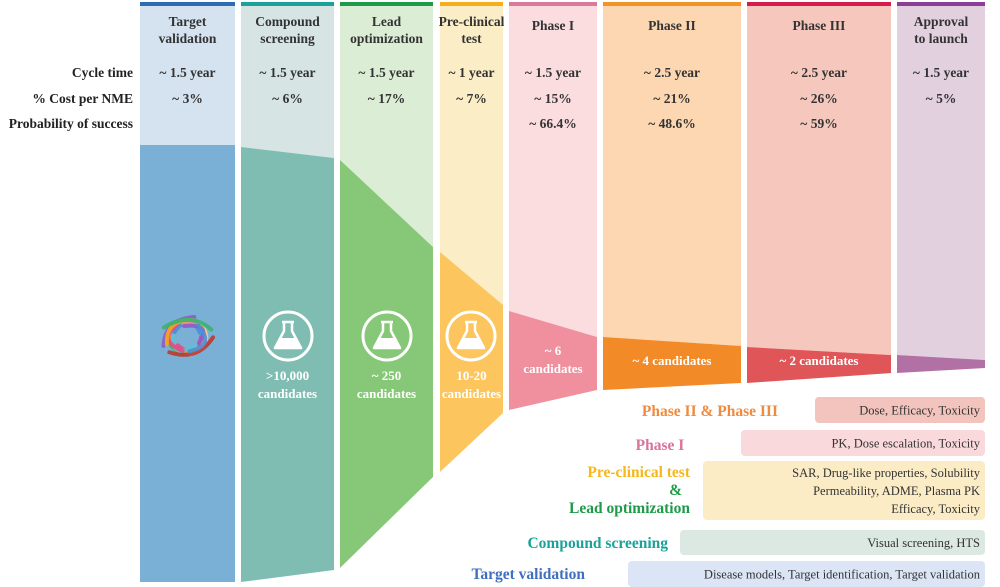 The image size is (1000, 587). I want to click on cost-value: ~ 26%, so click(818, 98).